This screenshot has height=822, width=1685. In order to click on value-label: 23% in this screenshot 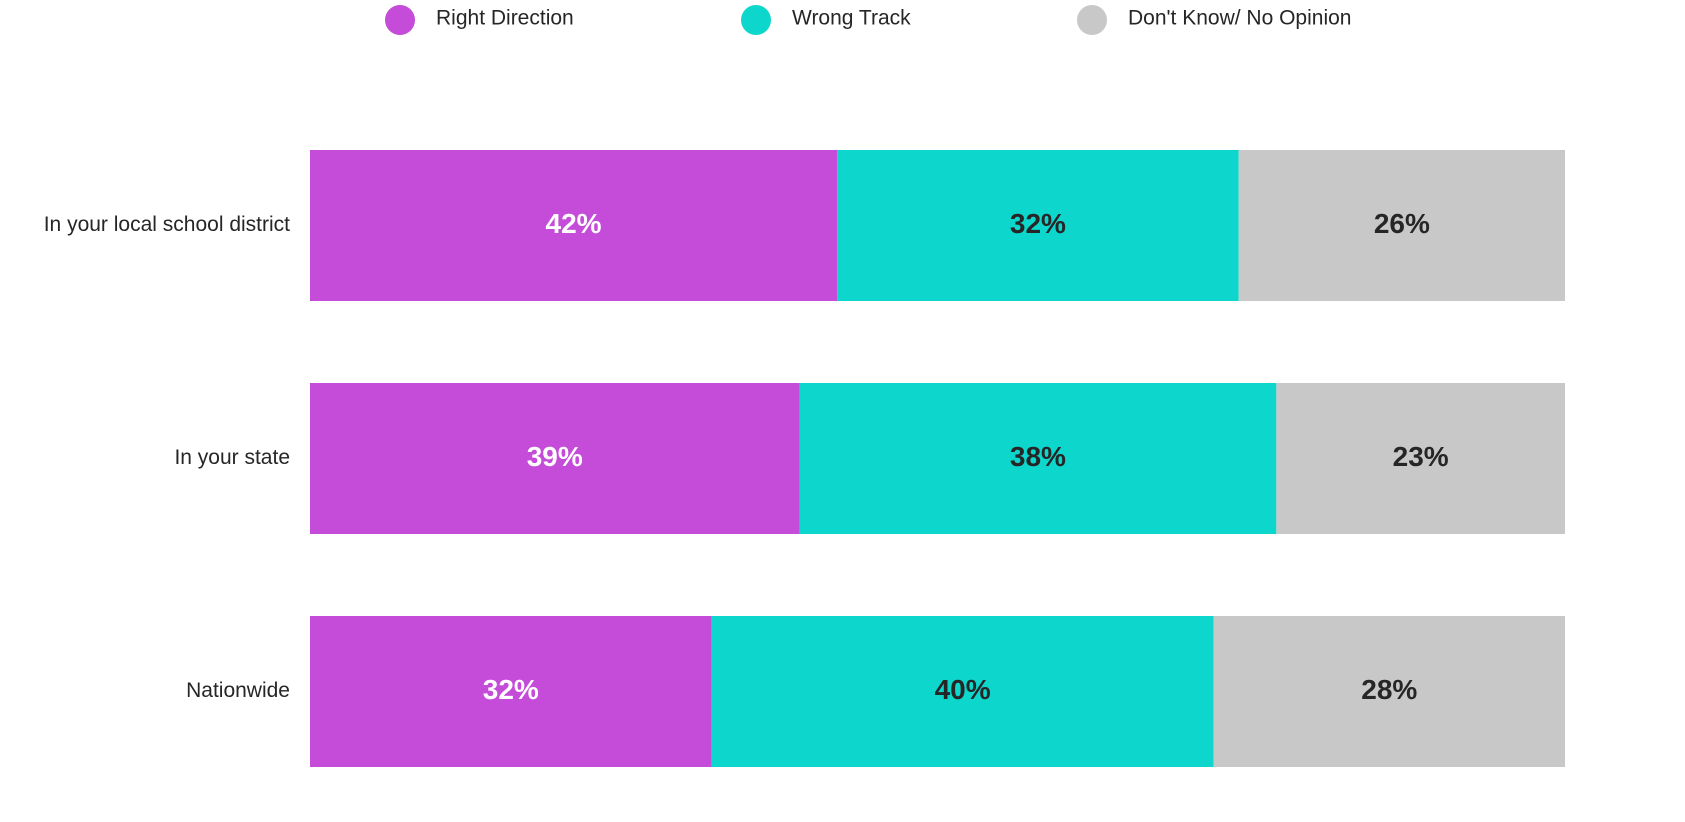, I will do `click(1421, 456)`.